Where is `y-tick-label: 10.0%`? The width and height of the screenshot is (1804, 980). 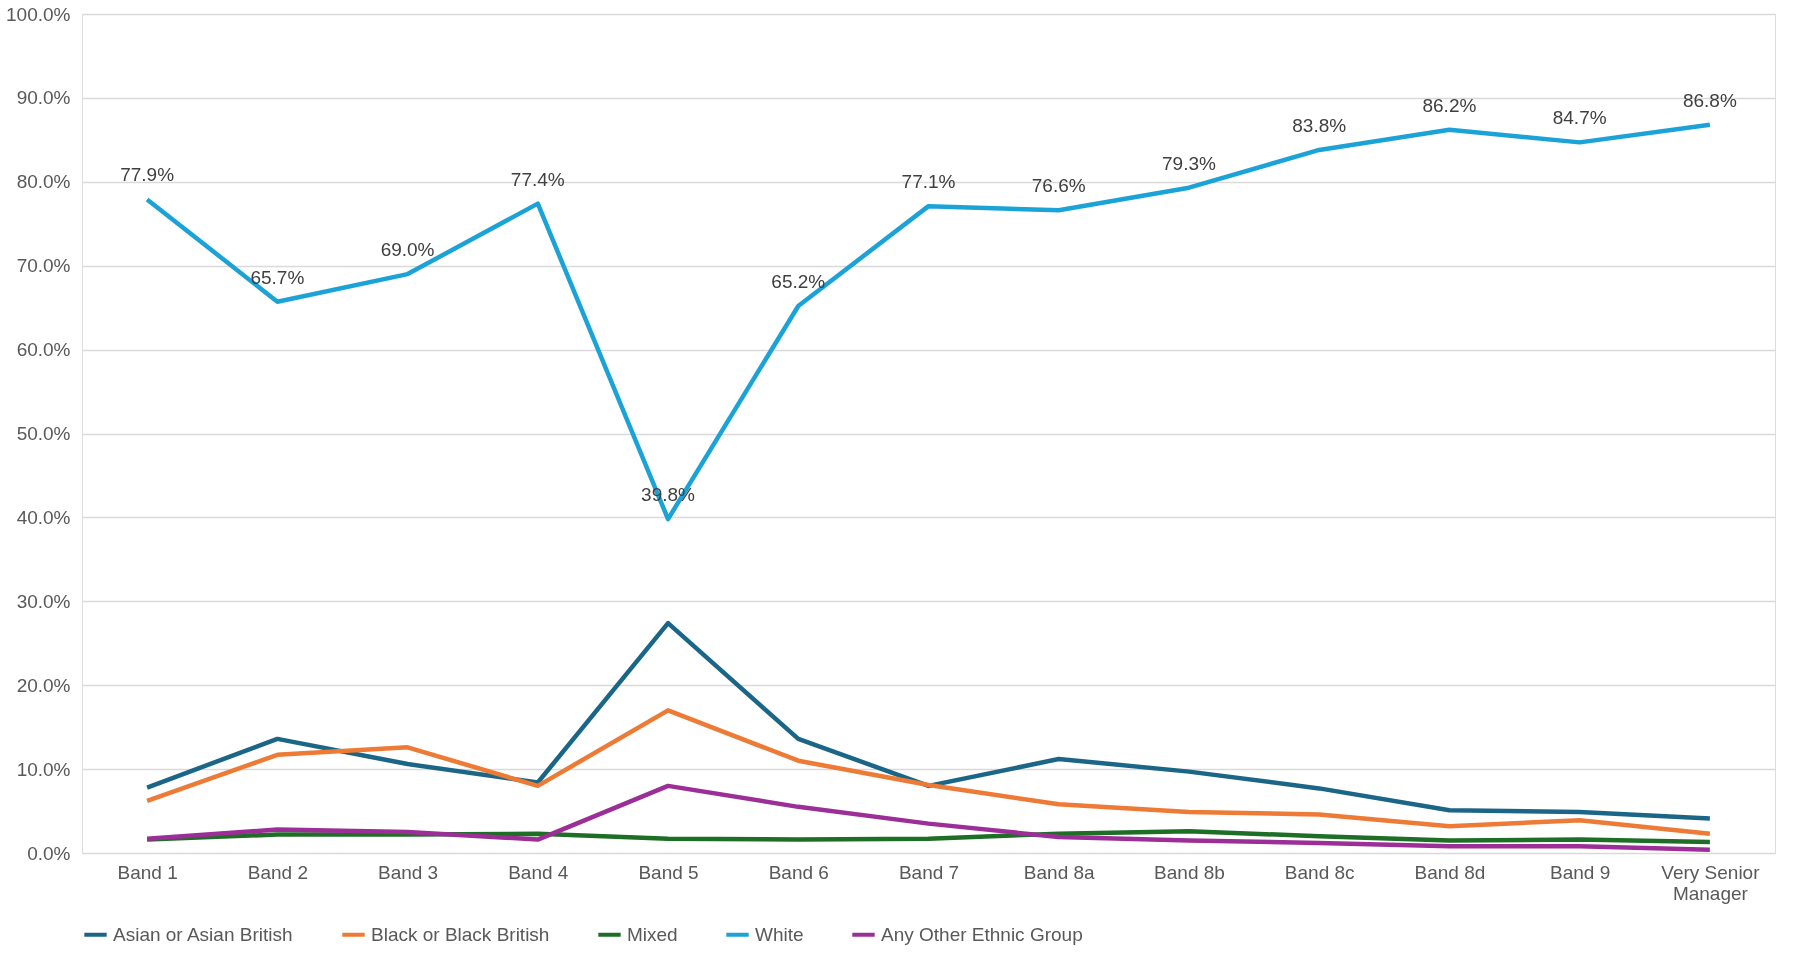
y-tick-label: 10.0% is located at coordinates (43, 769).